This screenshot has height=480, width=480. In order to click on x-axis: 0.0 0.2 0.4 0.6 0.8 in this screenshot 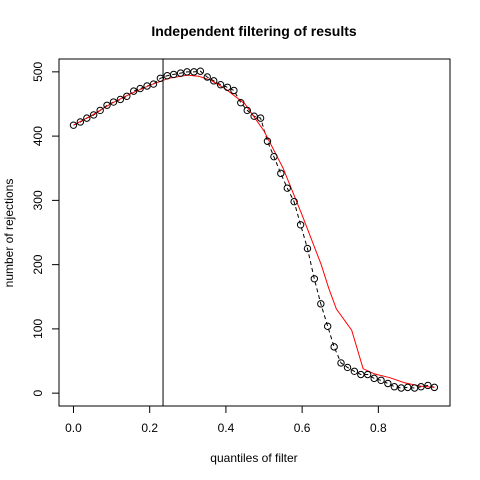, I will do `click(226, 420)`.